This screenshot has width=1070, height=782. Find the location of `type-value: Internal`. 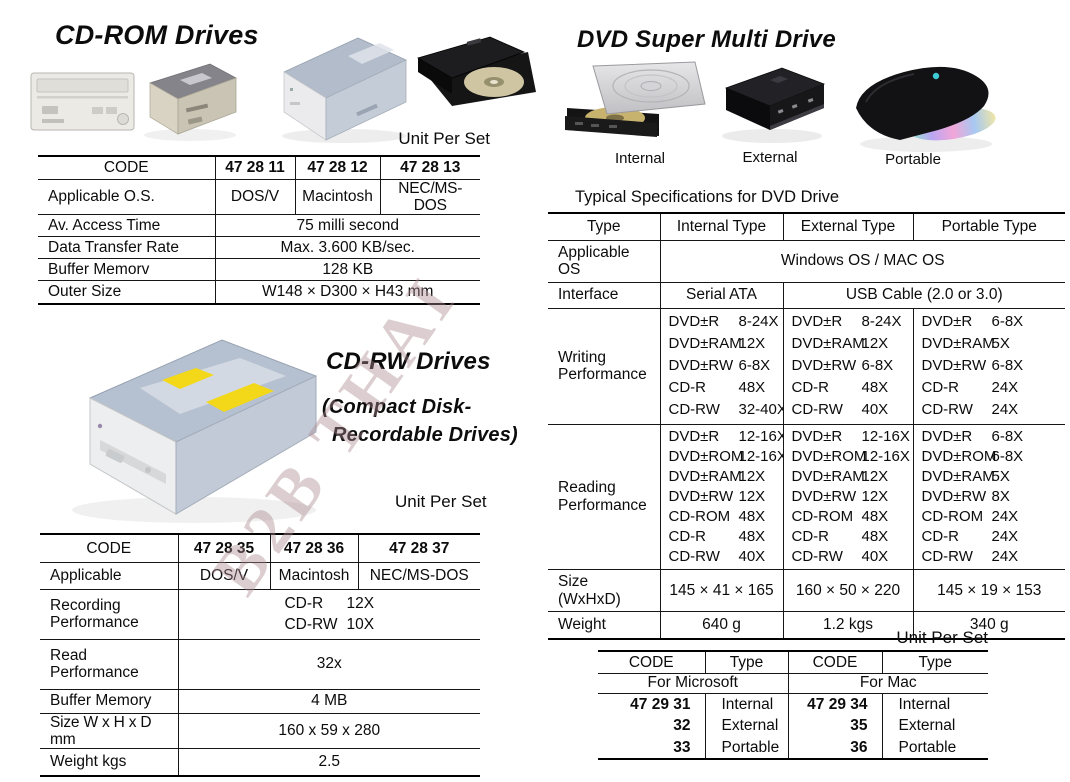

type-value: Internal is located at coordinates (746, 703).